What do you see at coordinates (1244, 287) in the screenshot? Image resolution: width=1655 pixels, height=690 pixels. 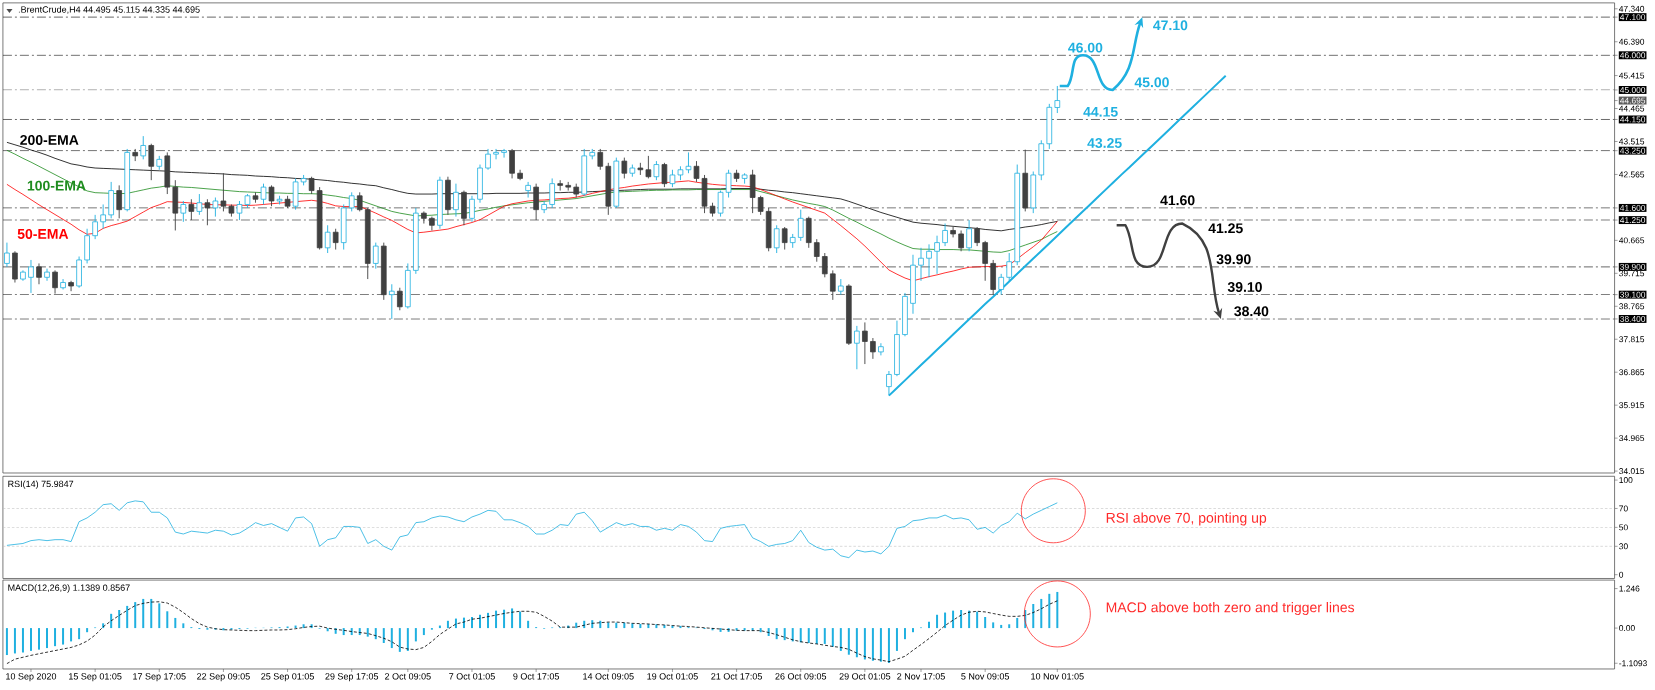 I see `annotation: 39.10` at bounding box center [1244, 287].